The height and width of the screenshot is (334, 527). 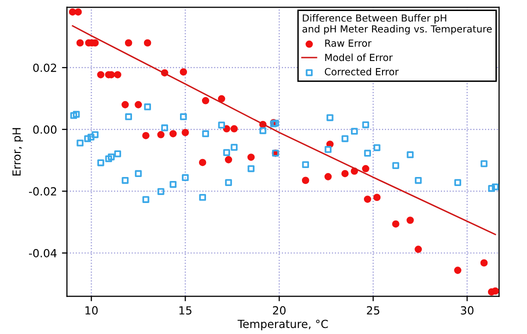 I want to click on x-tick-label: 30, so click(x=467, y=310).